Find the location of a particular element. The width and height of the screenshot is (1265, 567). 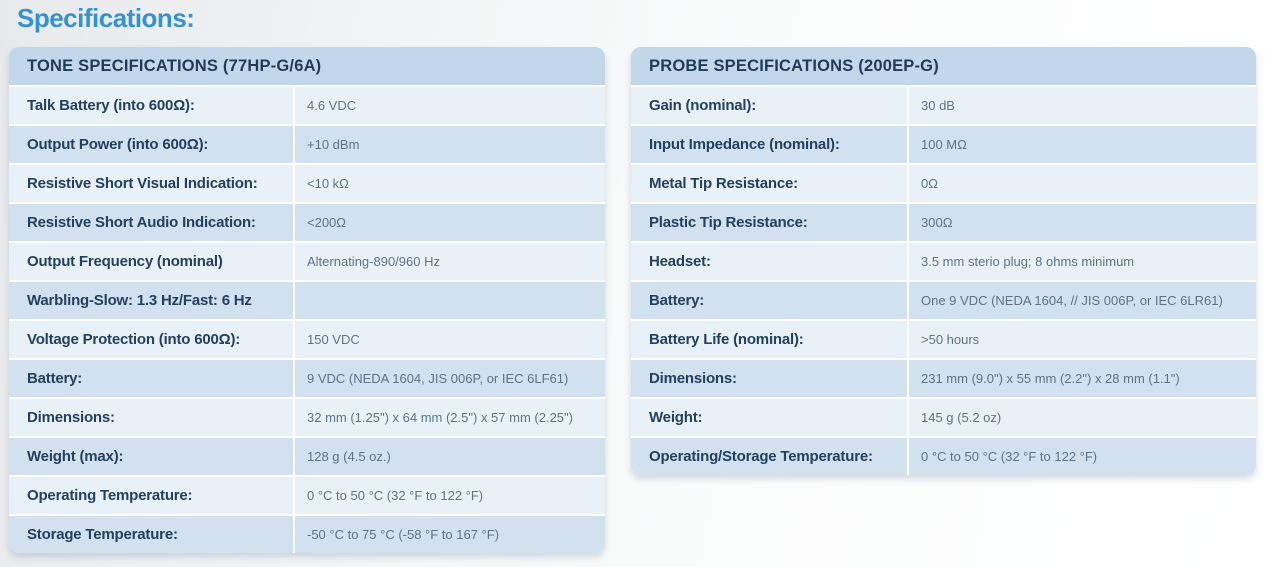

spec-label: Talk Battery (into 600Ω): is located at coordinates (111, 105).